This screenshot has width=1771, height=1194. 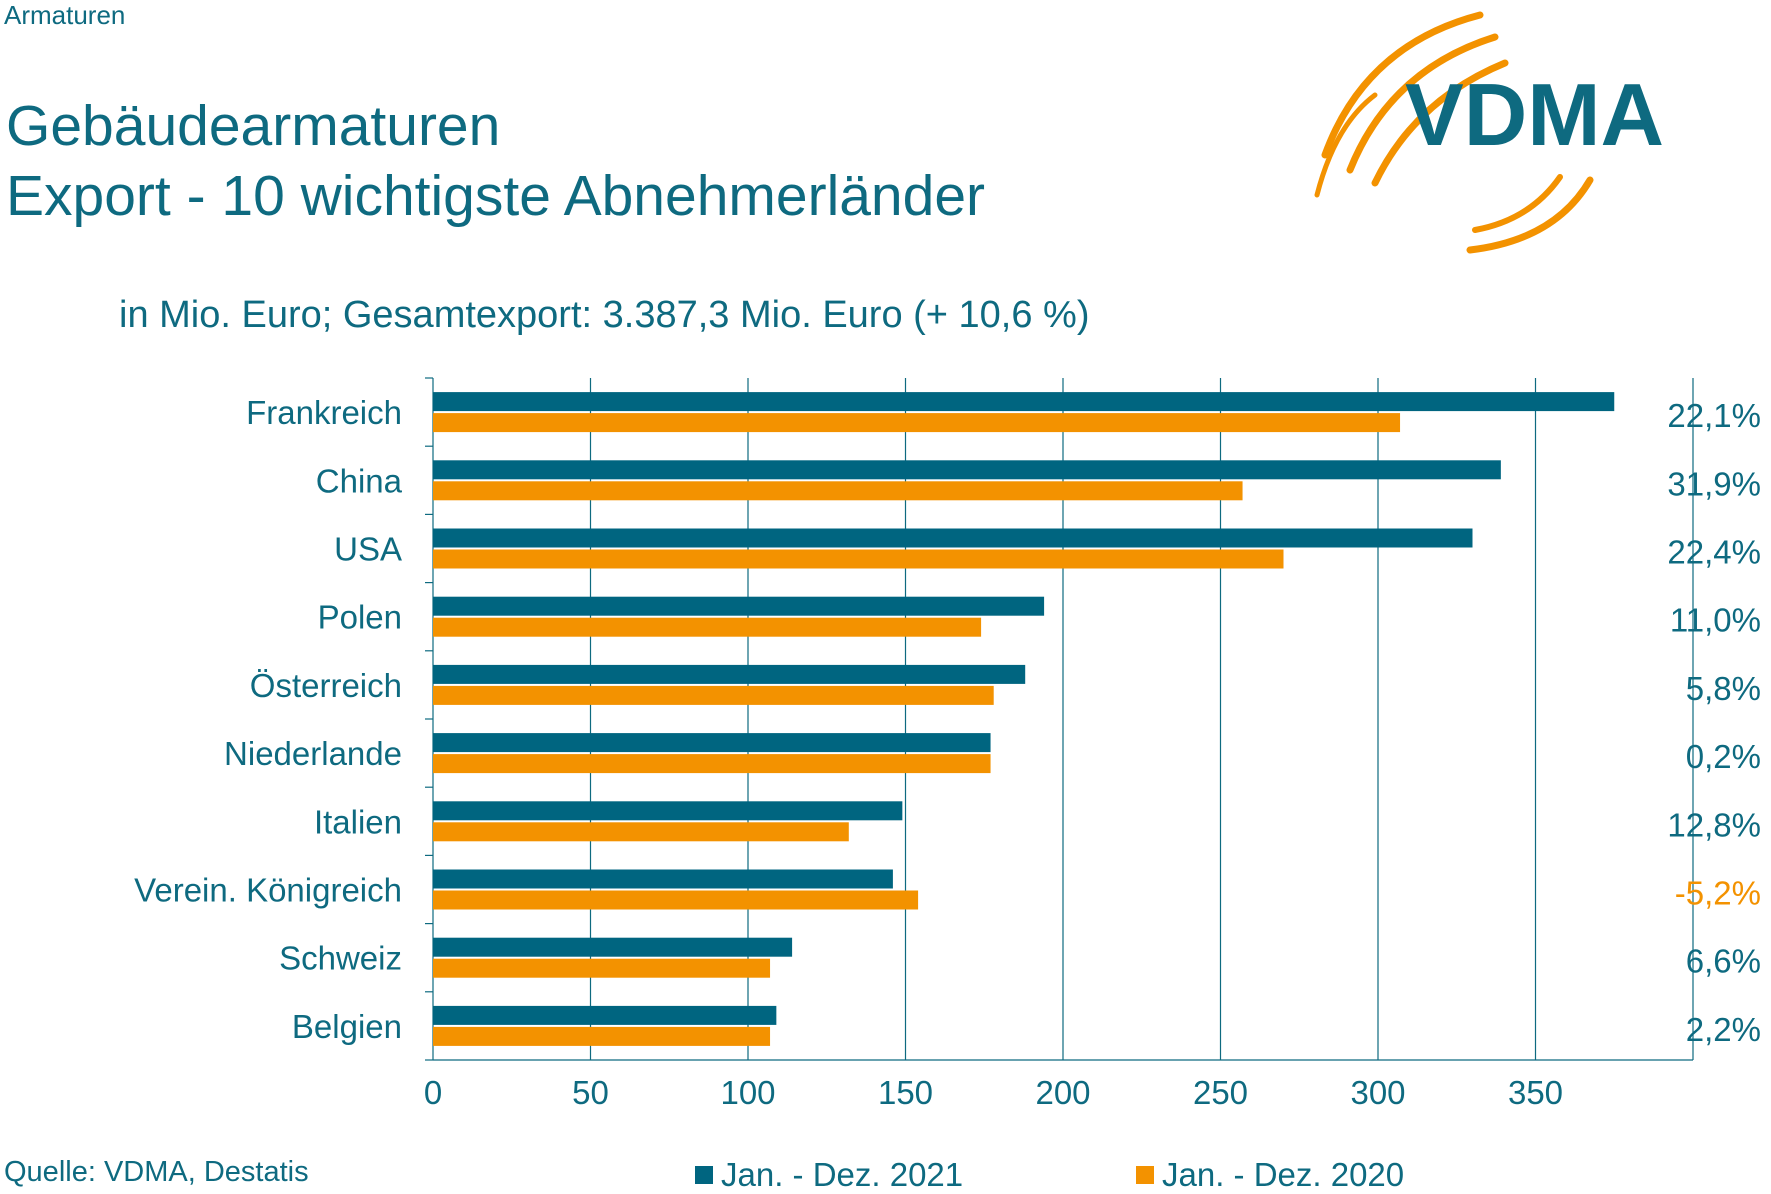 What do you see at coordinates (1715, 620) in the screenshot?
I see `change-label: 11,0%` at bounding box center [1715, 620].